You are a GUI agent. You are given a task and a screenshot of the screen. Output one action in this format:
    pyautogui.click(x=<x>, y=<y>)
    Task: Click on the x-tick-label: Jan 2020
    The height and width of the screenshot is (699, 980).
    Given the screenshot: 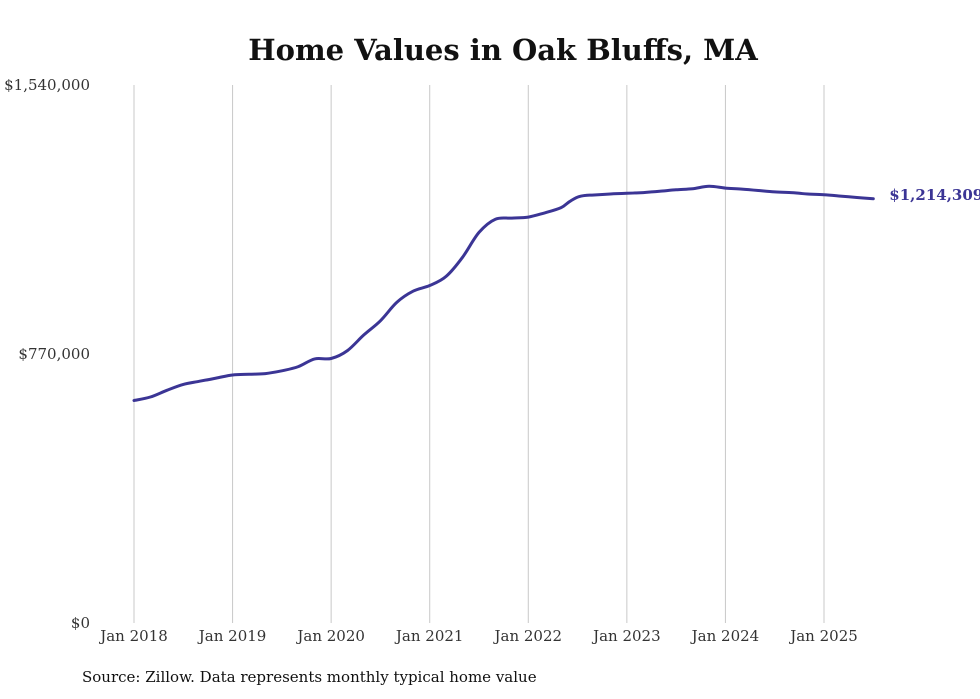 What is the action you would take?
    pyautogui.click(x=330, y=636)
    